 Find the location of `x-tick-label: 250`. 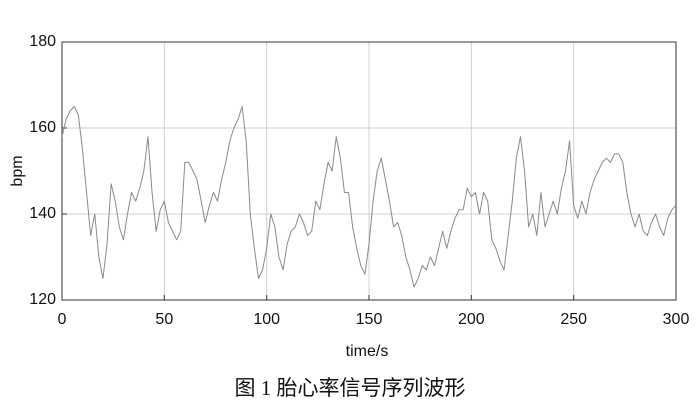

x-tick-label: 250 is located at coordinates (573, 319).